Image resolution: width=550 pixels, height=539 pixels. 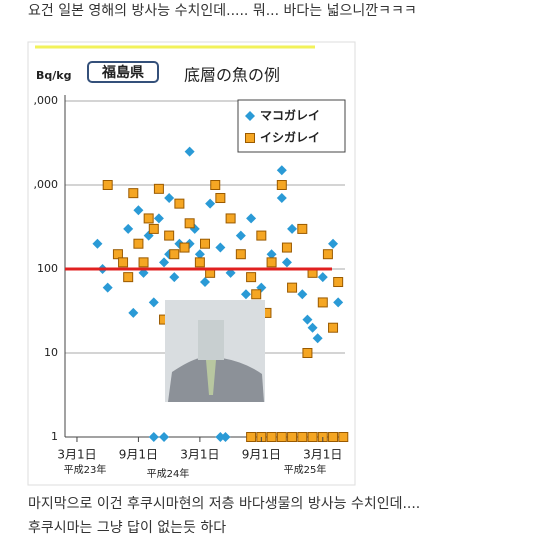 I want to click on photo-suit, so click(x=216, y=380).